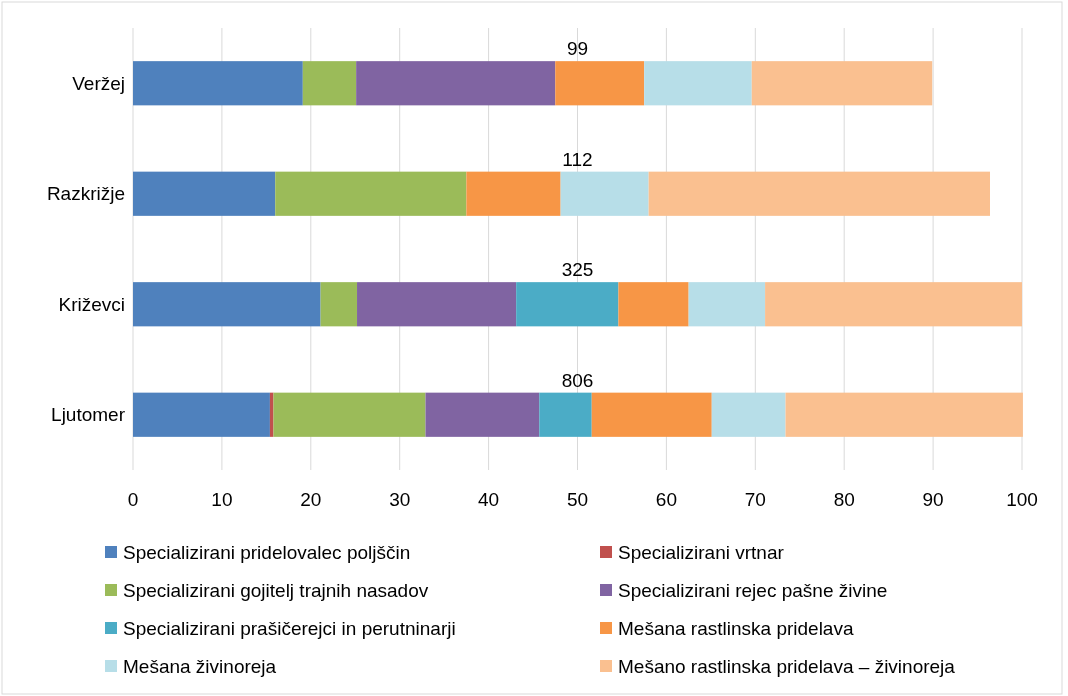 This screenshot has width=1068, height=696. What do you see at coordinates (701, 552) in the screenshot?
I see `legend-label: Specializirani vrtnar` at bounding box center [701, 552].